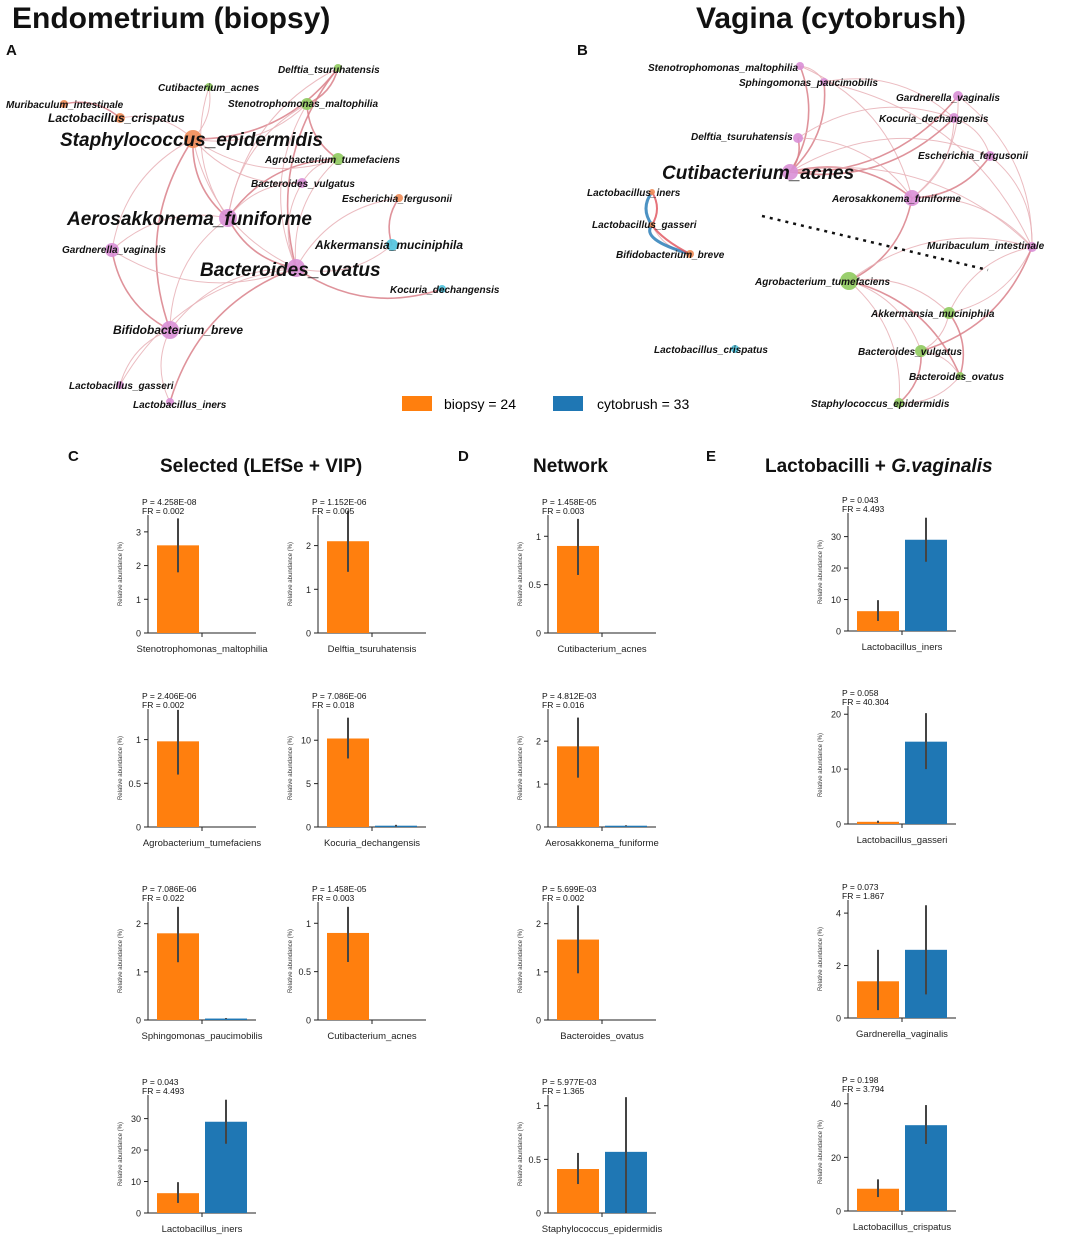 This screenshot has height=1251, width=1084. I want to click on p-value-text: P = 5.977E-03, so click(569, 1082).